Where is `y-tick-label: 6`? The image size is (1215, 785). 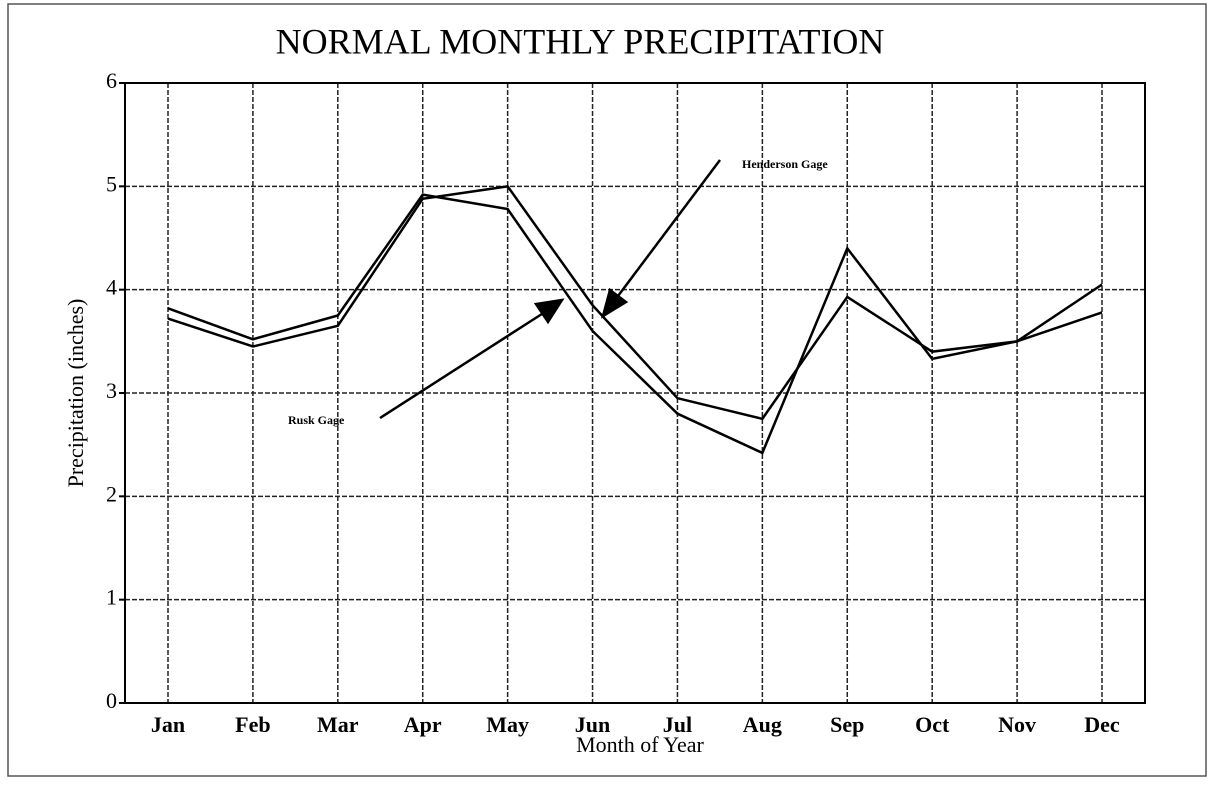
y-tick-label: 6 is located at coordinates (111, 80).